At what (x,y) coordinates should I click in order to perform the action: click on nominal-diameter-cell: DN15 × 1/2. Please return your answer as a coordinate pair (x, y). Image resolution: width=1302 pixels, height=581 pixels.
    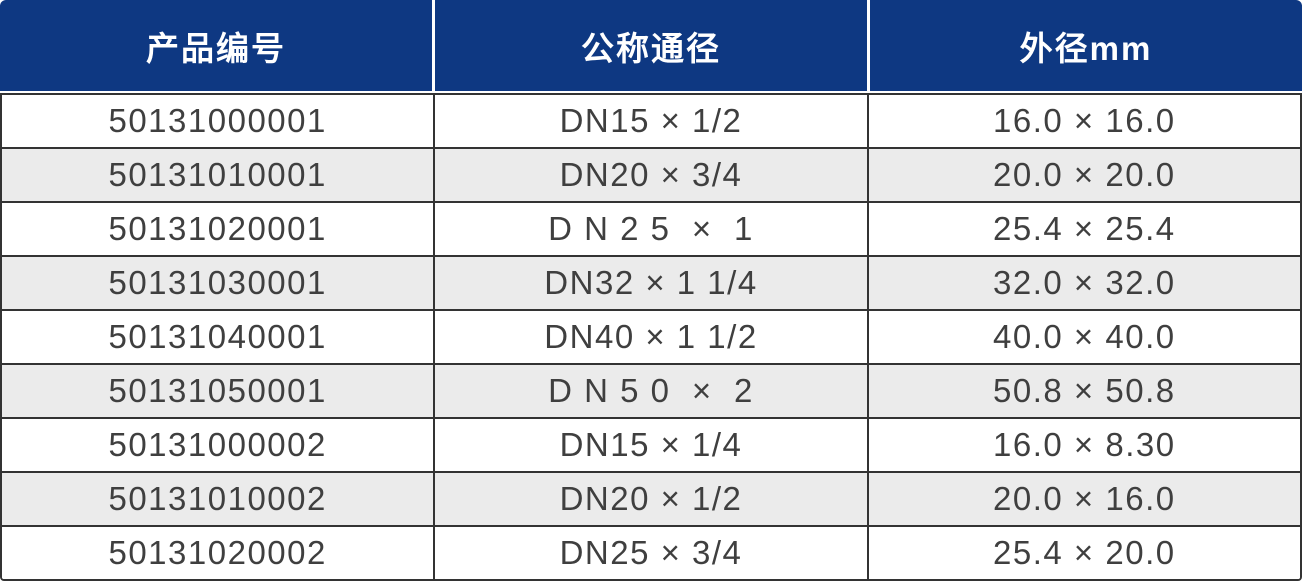
    Looking at the image, I should click on (649, 121).